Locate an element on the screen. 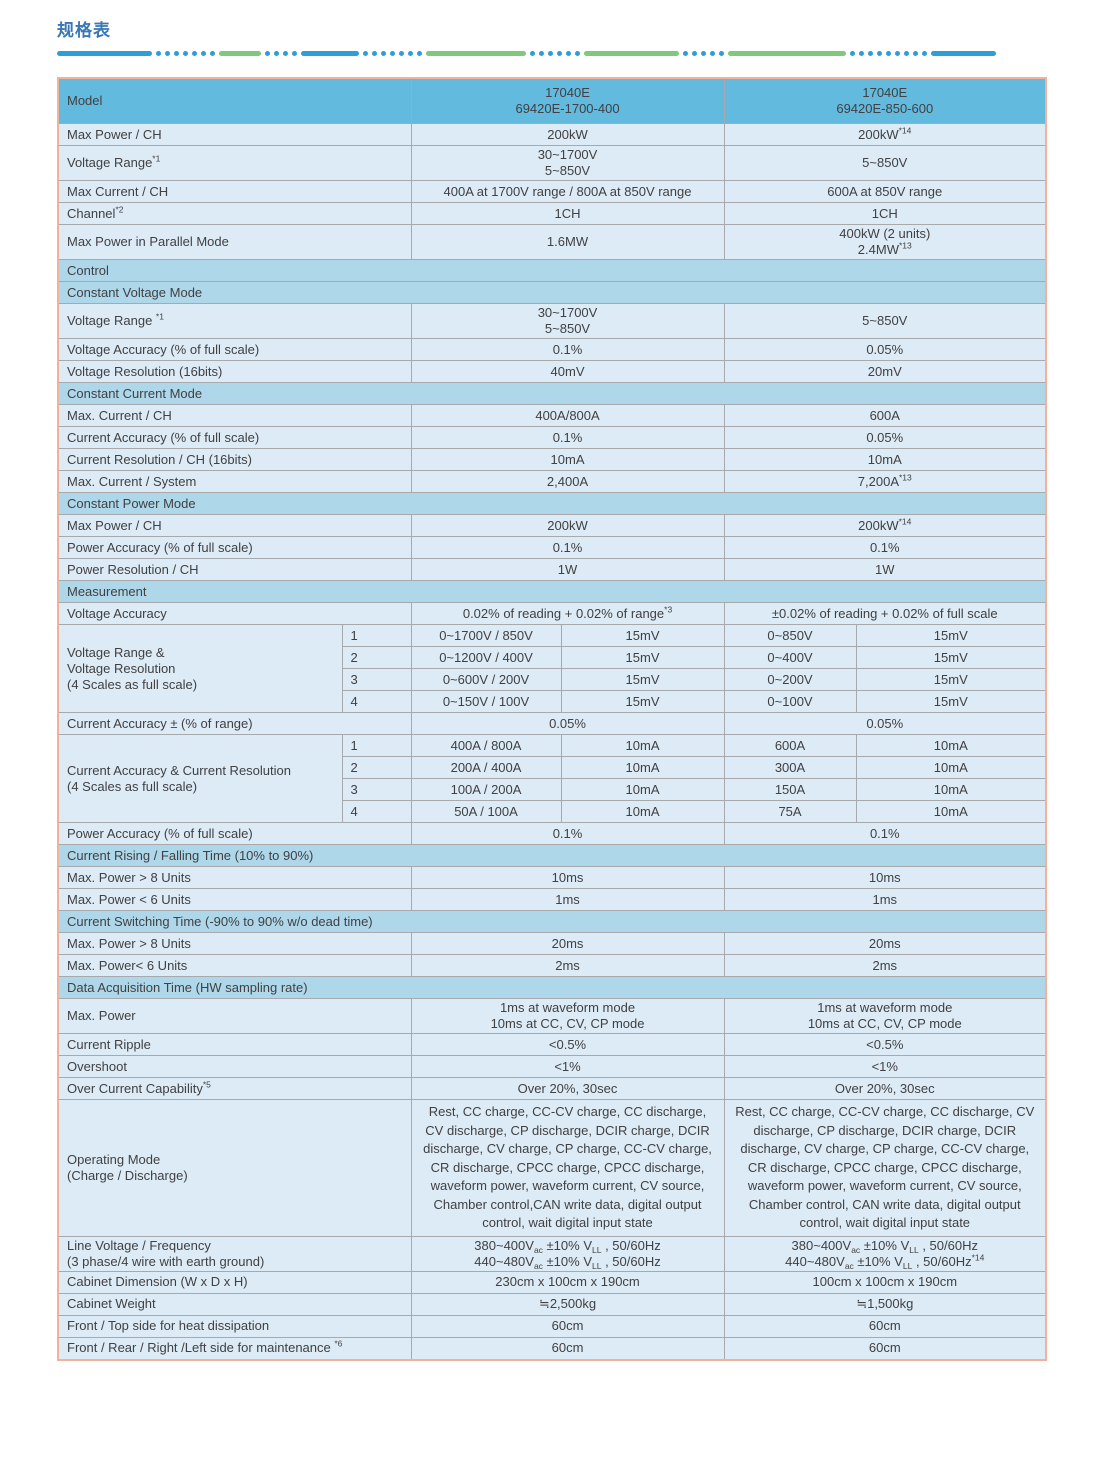  row-label: Power Resolution / CH is located at coordinates (234, 569).